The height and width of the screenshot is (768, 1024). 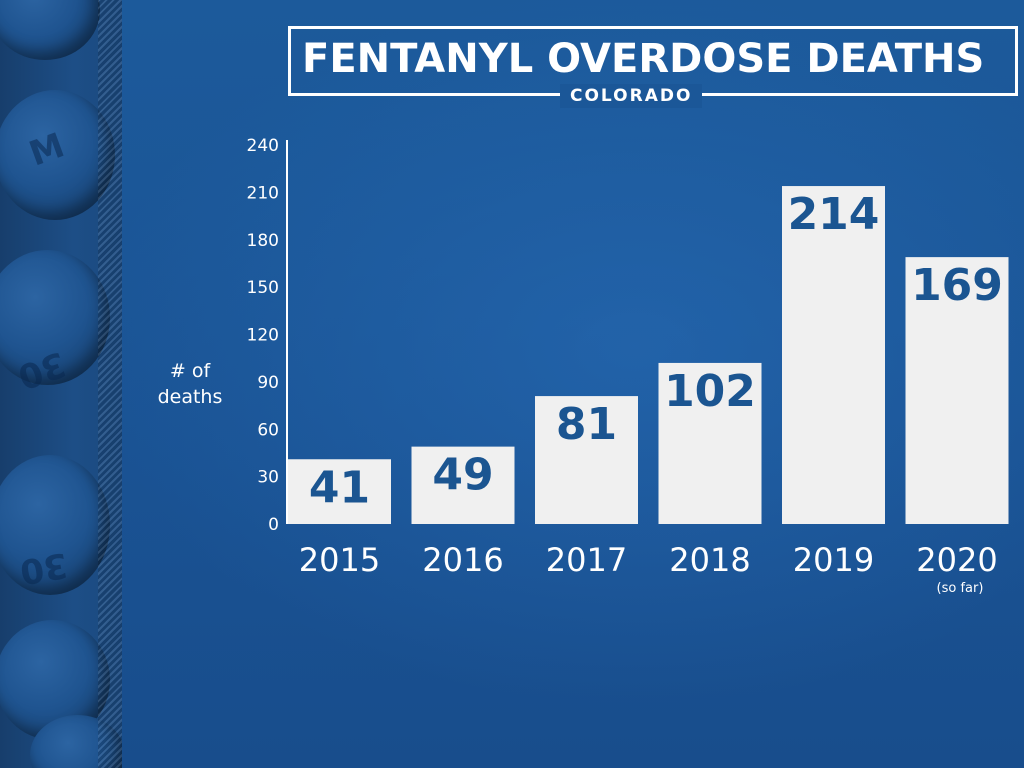 What do you see at coordinates (268, 478) in the screenshot?
I see `y-tick-label: 30` at bounding box center [268, 478].